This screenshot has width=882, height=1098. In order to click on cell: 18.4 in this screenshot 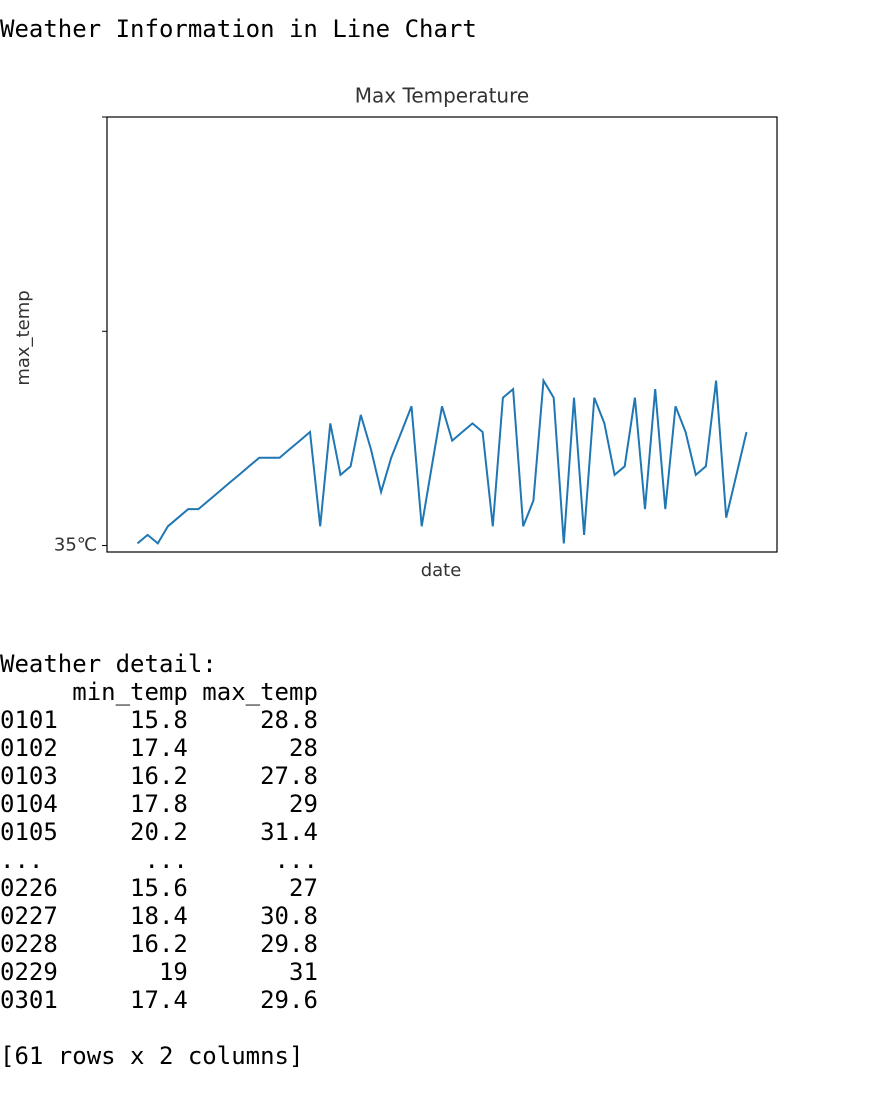, I will do `click(159, 916)`.